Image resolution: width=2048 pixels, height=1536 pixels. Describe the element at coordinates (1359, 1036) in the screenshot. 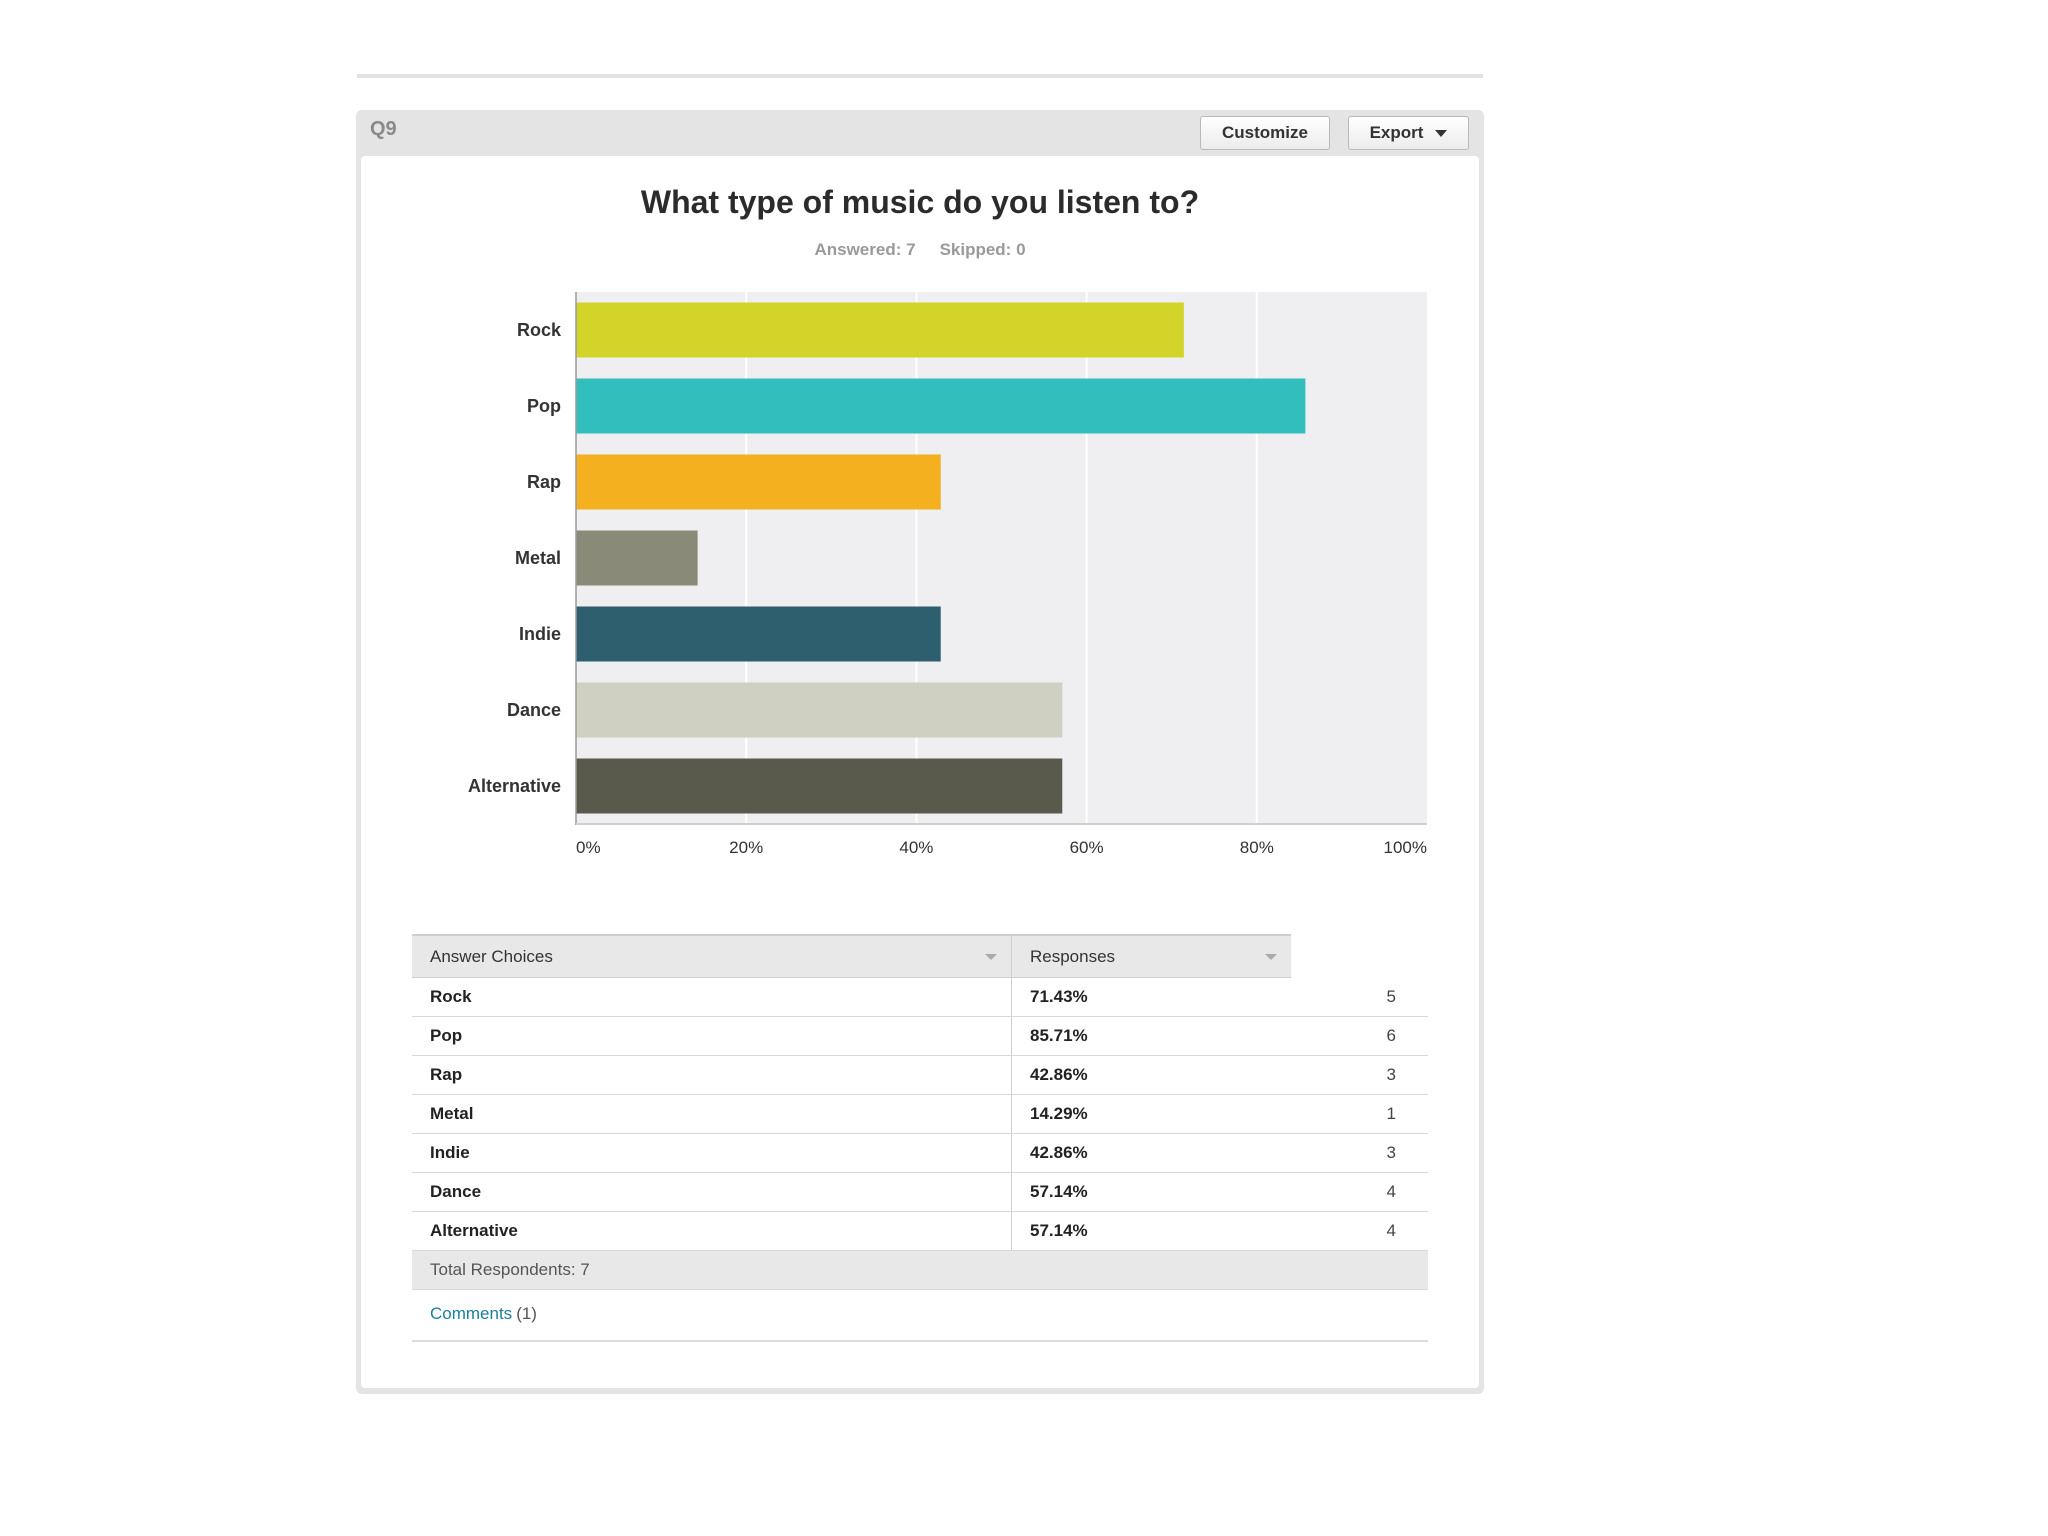

I see `response-count-cell: 6` at that location.